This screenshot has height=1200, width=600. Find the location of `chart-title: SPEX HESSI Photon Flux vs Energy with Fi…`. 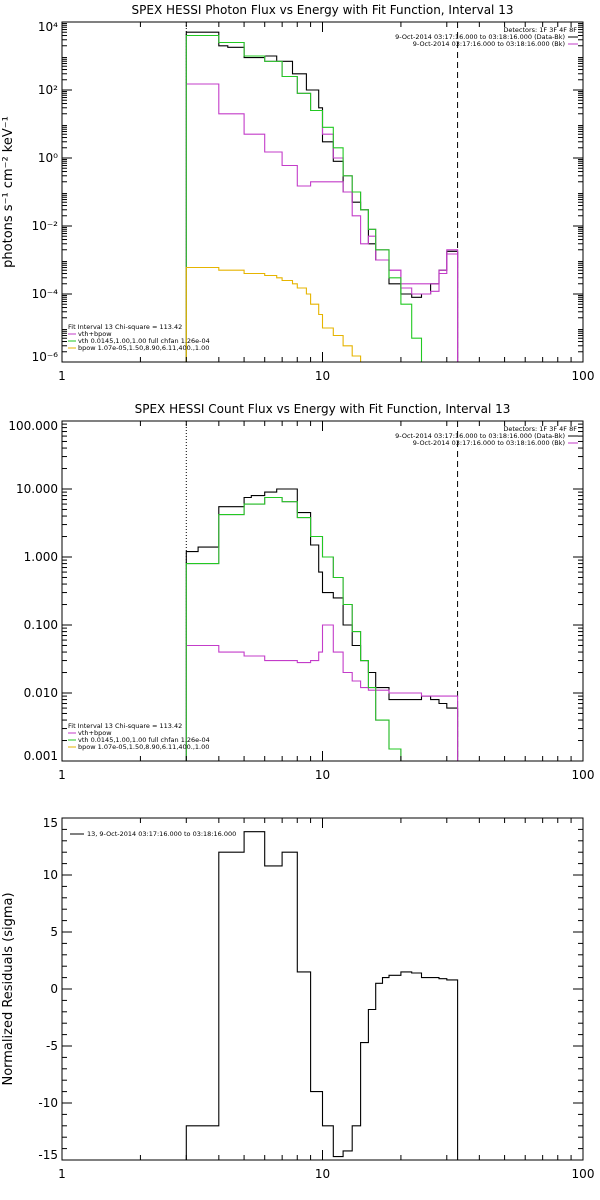

chart-title: SPEX HESSI Photon Flux vs Energy with Fi… is located at coordinates (323, 10).